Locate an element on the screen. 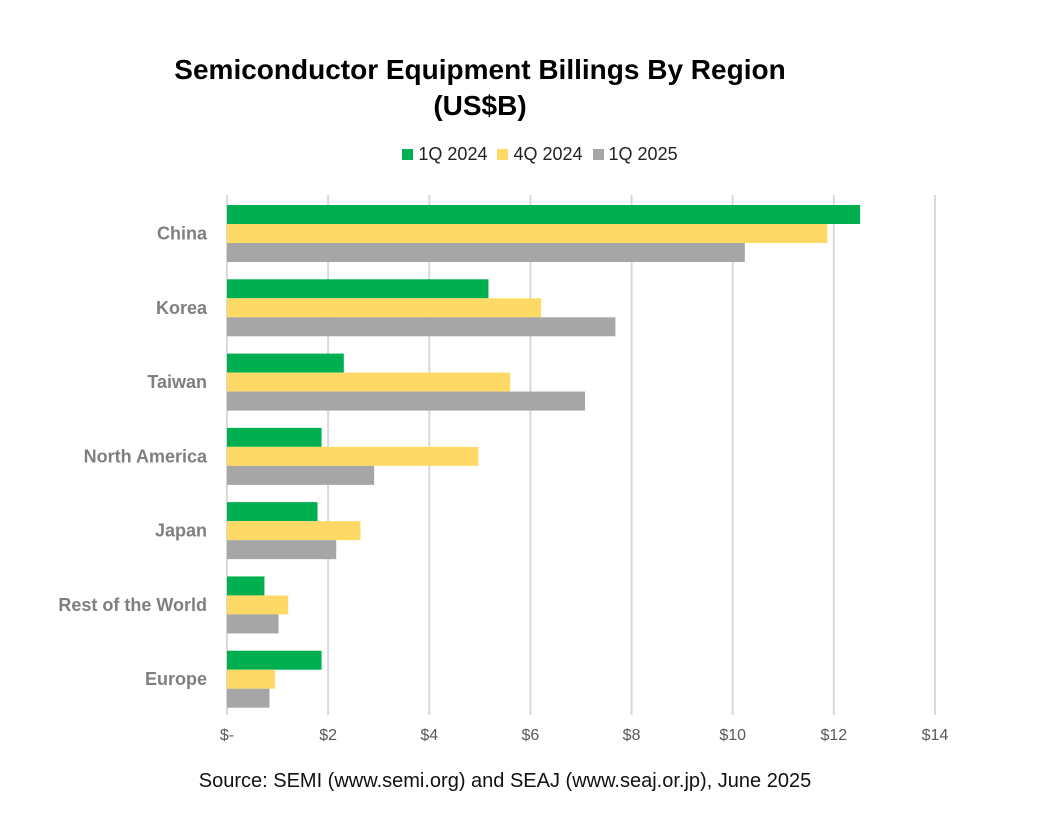 The width and height of the screenshot is (1040, 835). legend-label: 1Q 2025 is located at coordinates (643, 154).